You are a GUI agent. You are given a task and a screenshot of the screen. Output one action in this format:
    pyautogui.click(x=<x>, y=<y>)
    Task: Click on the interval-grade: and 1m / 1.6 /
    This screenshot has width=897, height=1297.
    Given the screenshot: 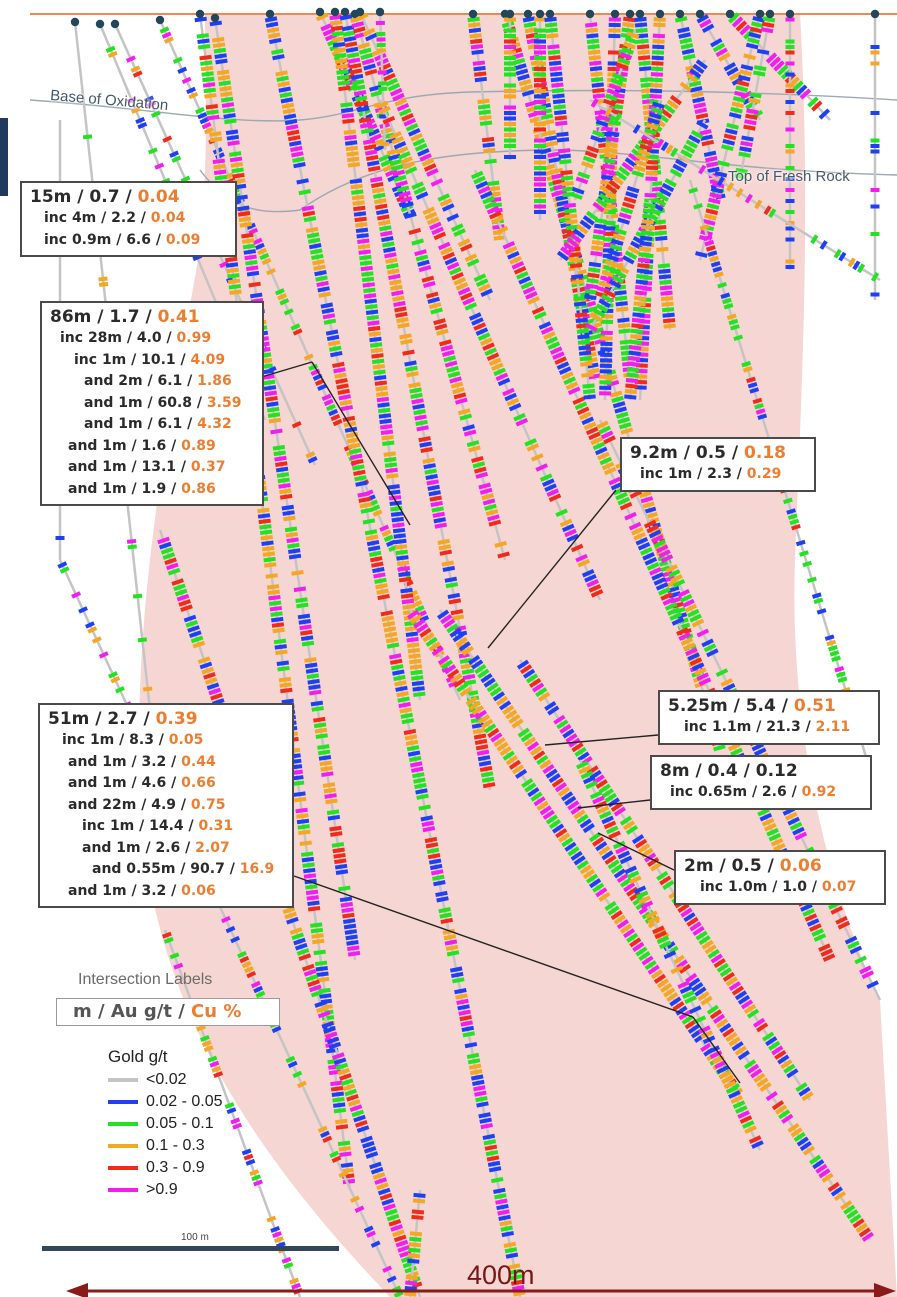 What is the action you would take?
    pyautogui.click(x=125, y=445)
    